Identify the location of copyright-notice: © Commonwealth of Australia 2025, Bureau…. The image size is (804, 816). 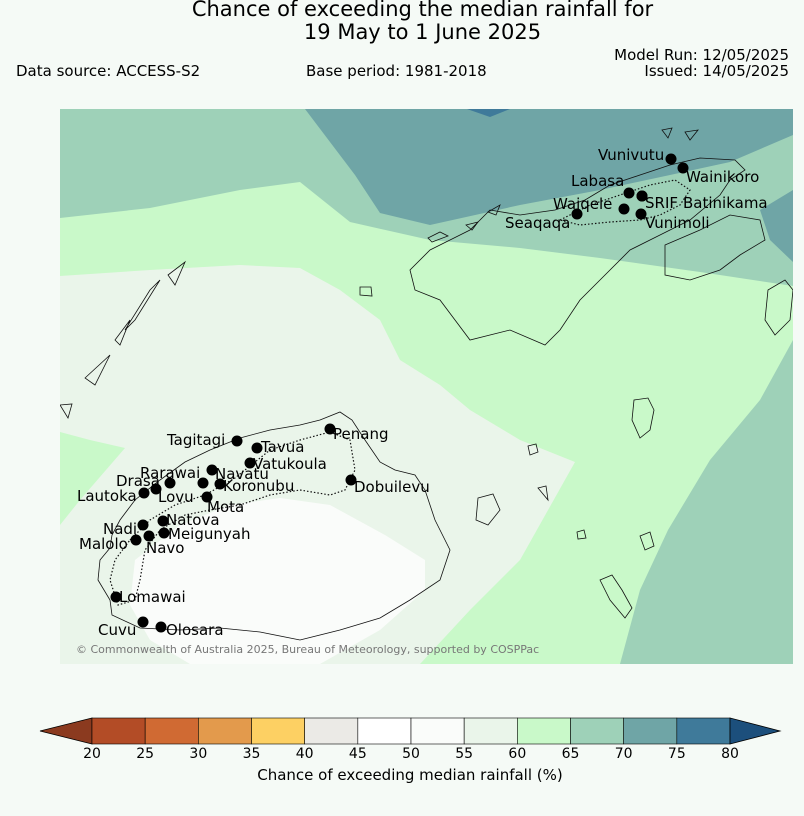
(307, 649).